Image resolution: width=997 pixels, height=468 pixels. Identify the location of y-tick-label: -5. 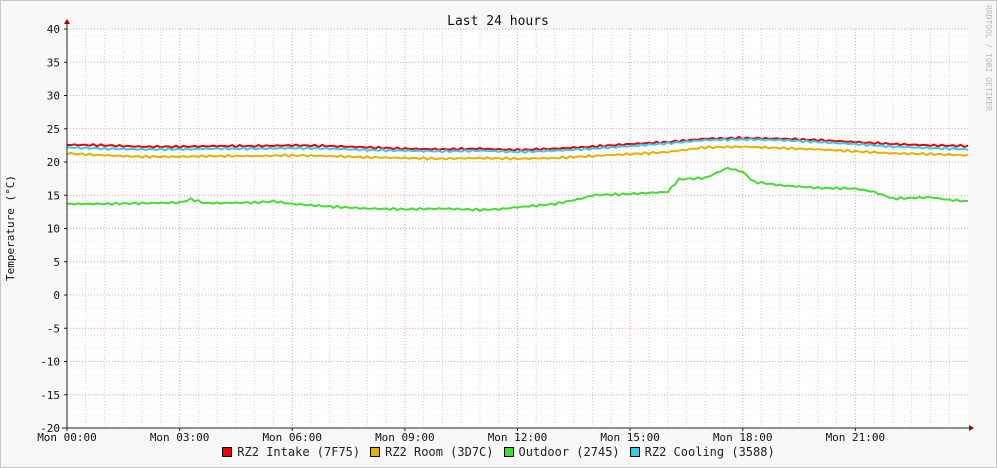
(53, 328).